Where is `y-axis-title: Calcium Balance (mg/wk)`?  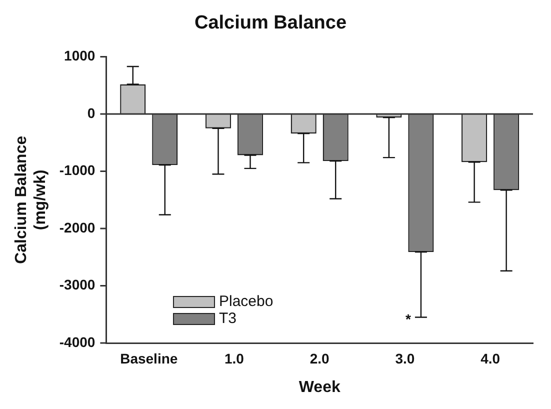
y-axis-title: Calcium Balance (mg/wk) is located at coordinates (31, 200).